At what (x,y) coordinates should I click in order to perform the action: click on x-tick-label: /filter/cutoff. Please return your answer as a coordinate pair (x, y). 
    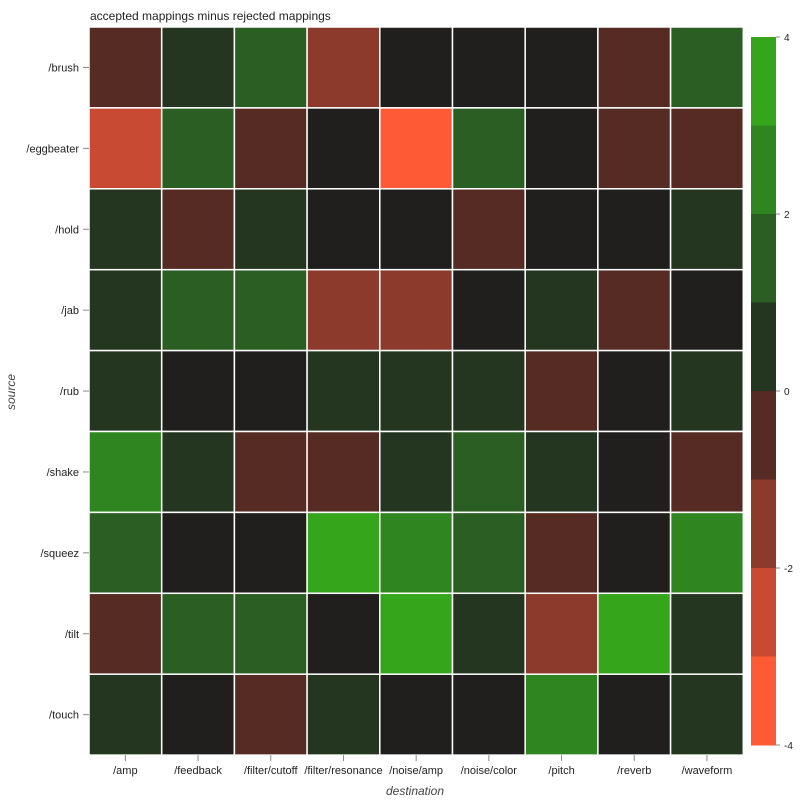
    Looking at the image, I should click on (271, 771).